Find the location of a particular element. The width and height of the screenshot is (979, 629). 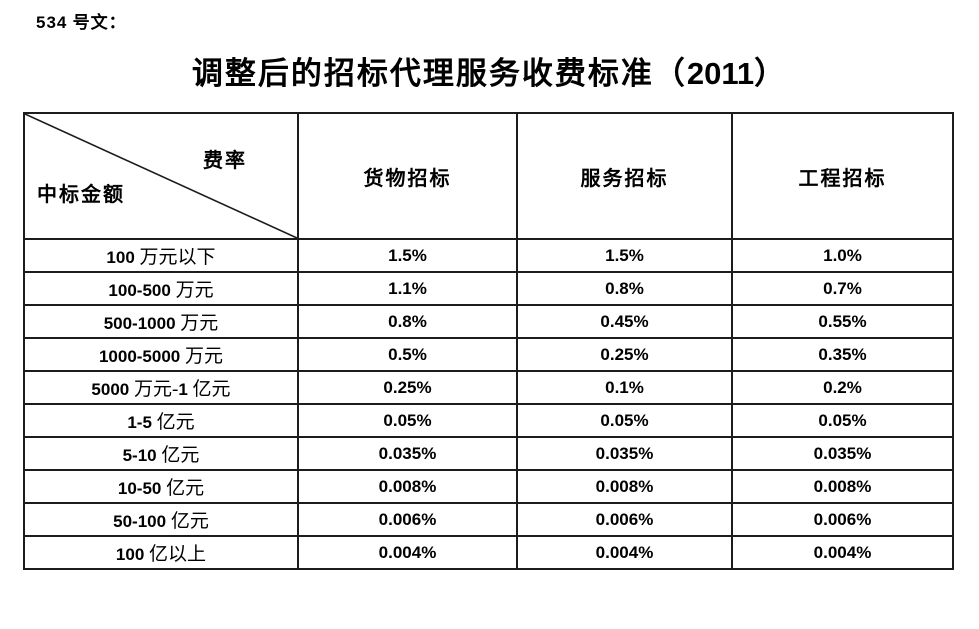

corner-label-rate: 费率 is located at coordinates (225, 161).